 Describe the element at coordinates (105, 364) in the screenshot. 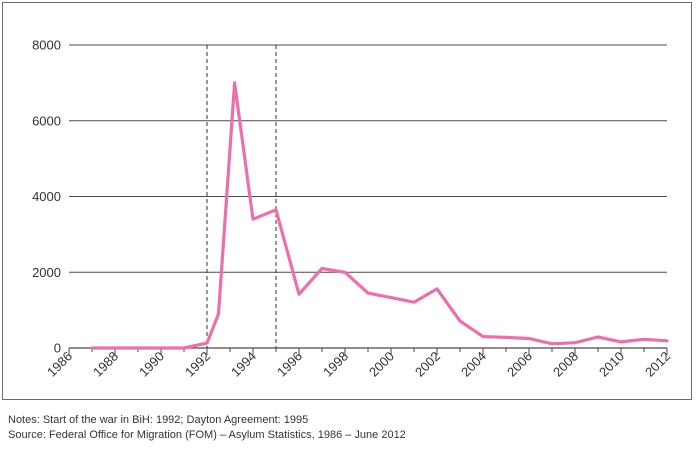

I see `x-tick-label: 1988` at that location.